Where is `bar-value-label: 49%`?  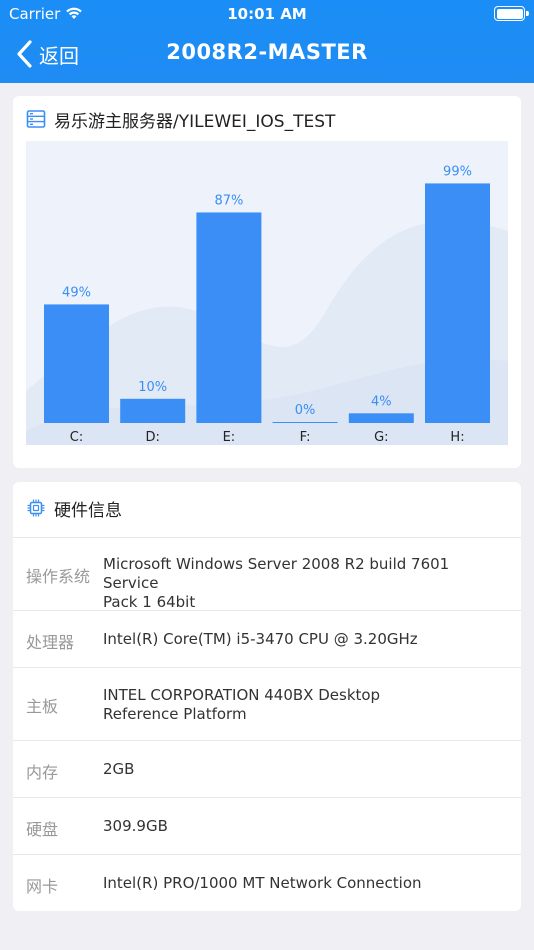
bar-value-label: 49% is located at coordinates (76, 292).